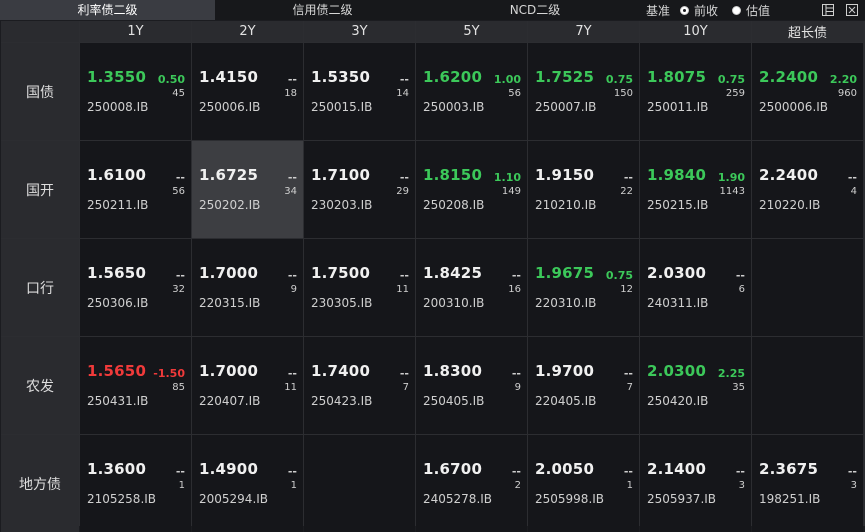 This screenshot has height=532, width=865. I want to click on bond-code: 250423.IB, so click(342, 401).